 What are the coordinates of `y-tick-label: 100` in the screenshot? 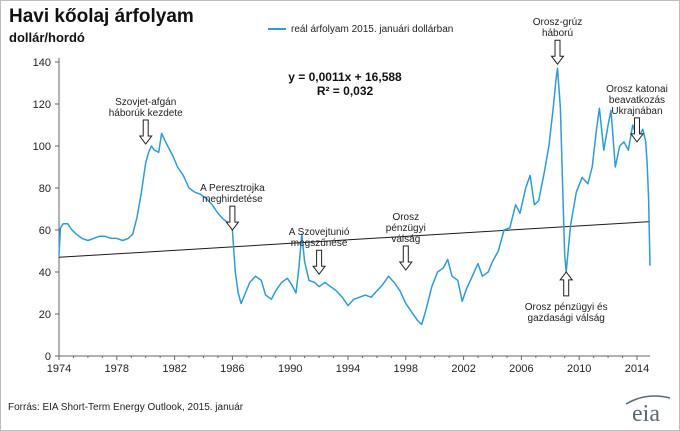 It's located at (42, 147).